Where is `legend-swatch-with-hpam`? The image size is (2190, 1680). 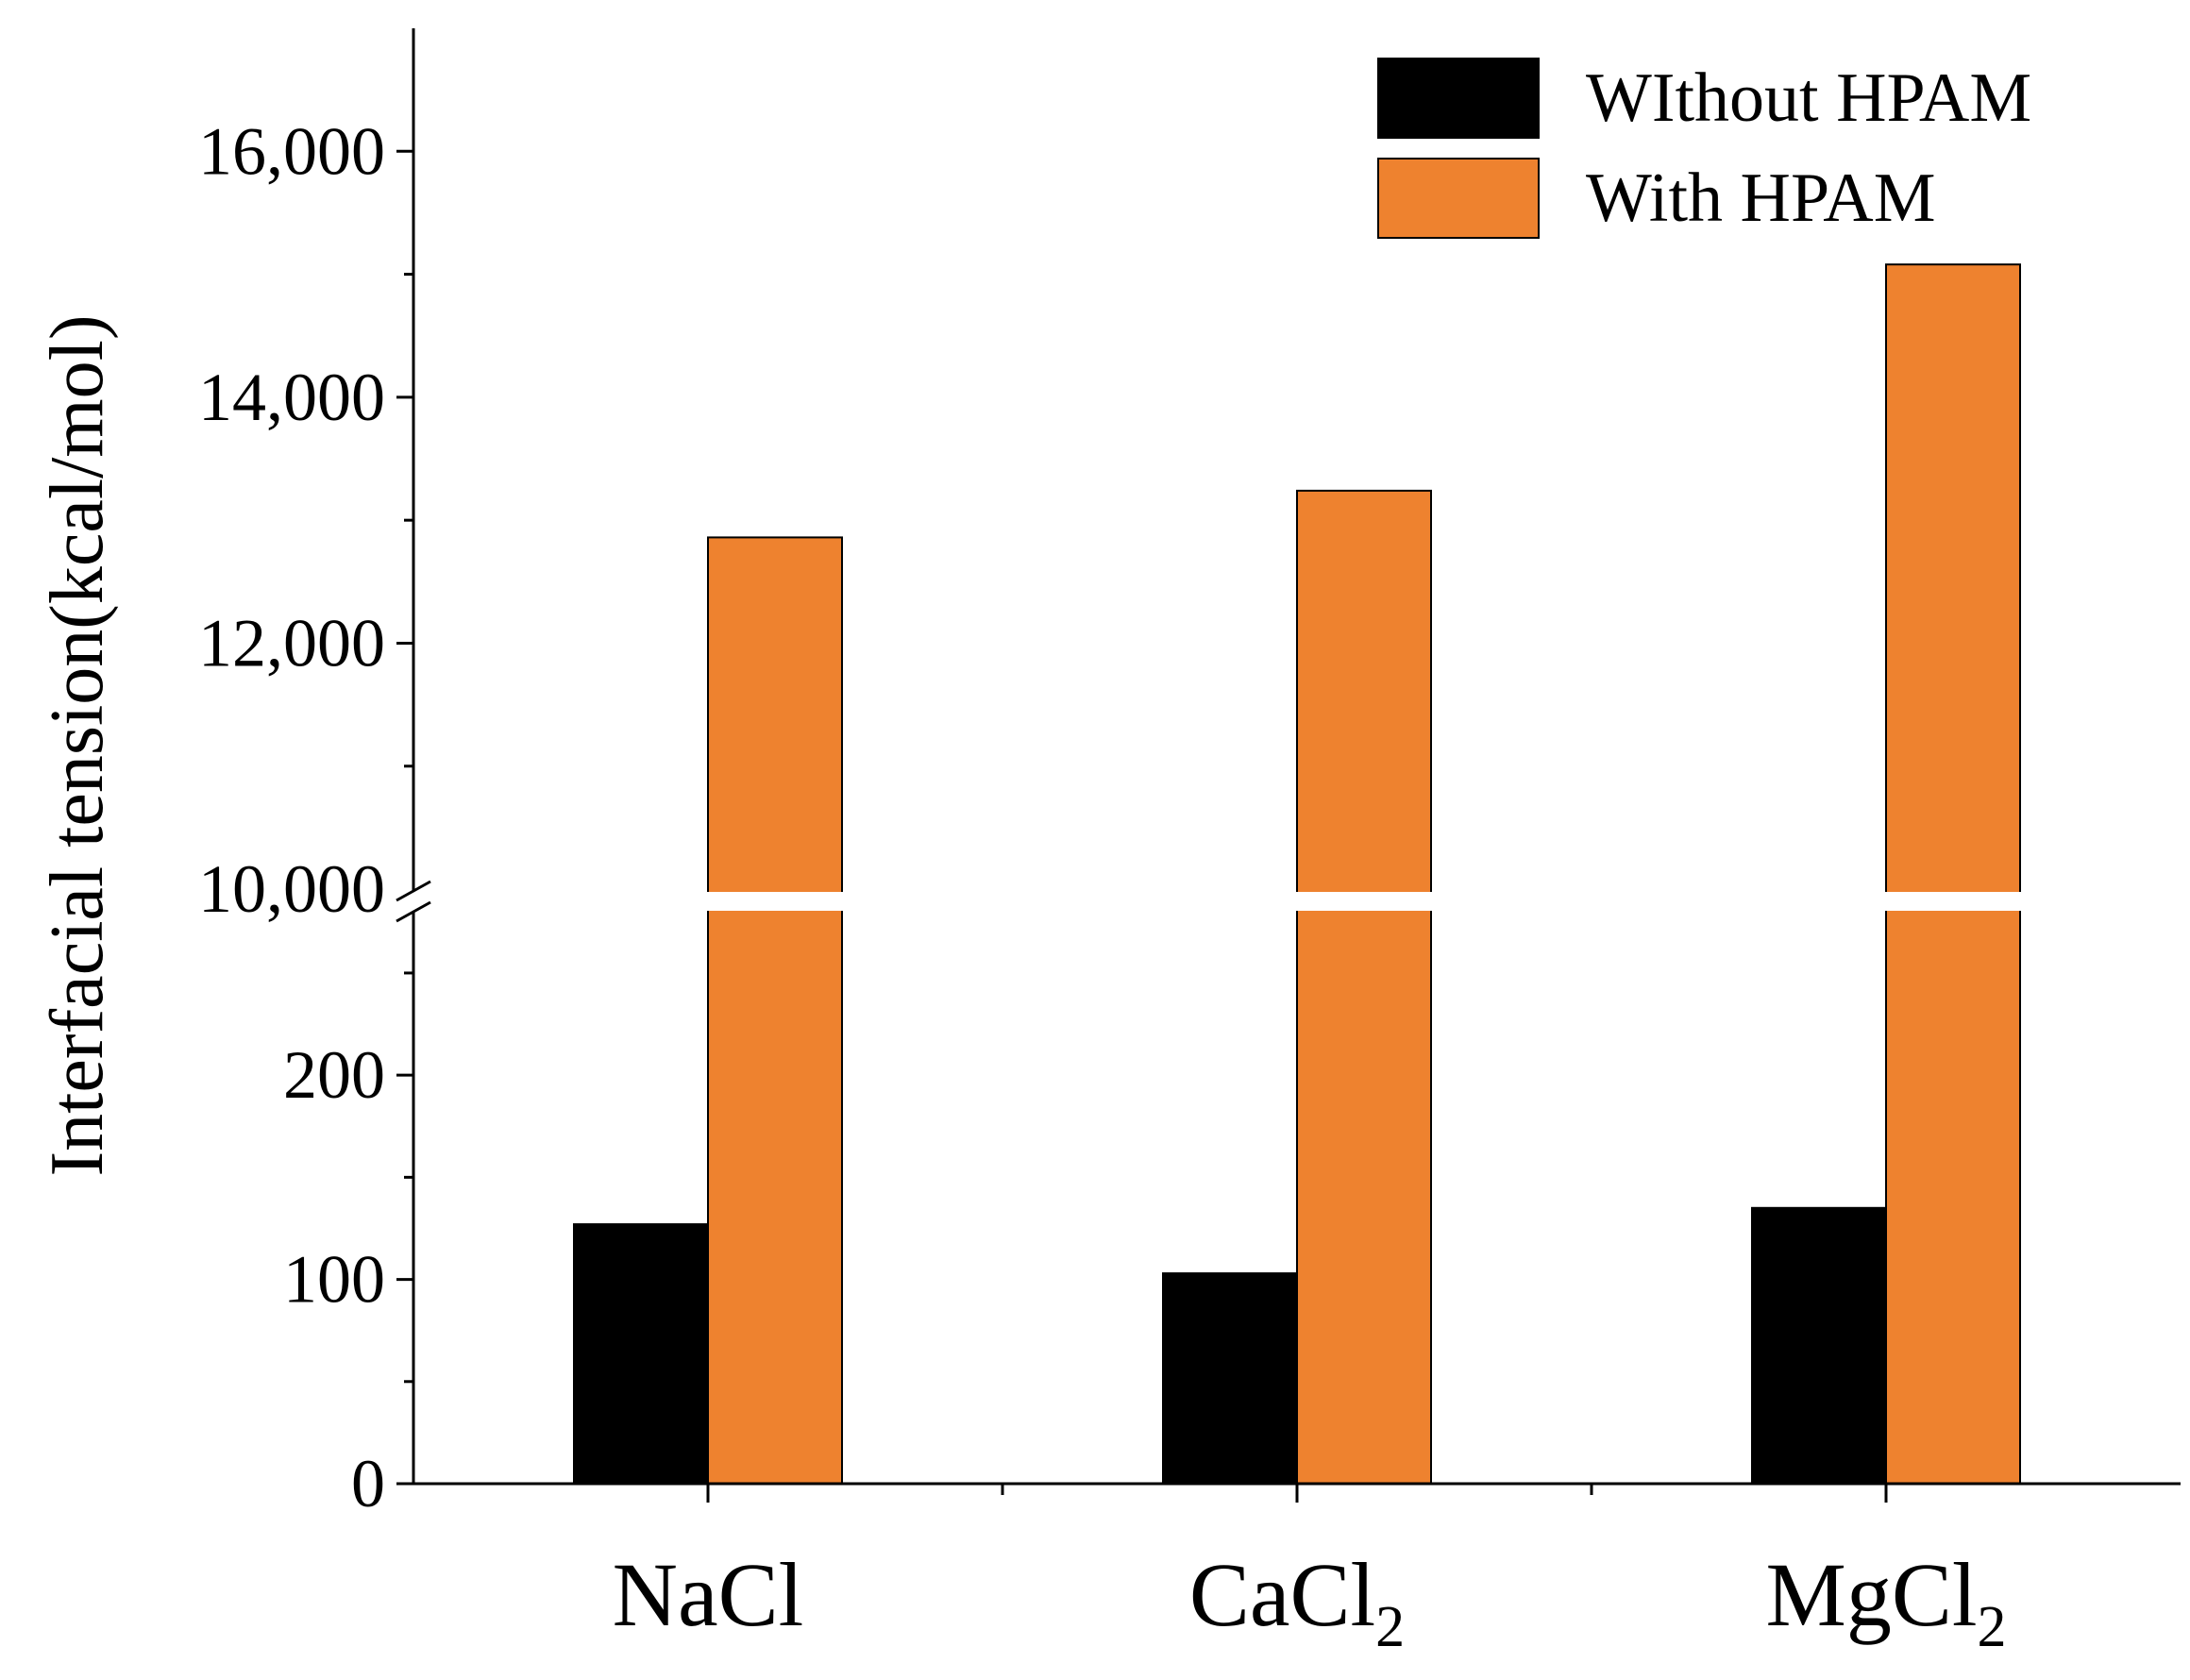
legend-swatch-with-hpam is located at coordinates (1458, 198).